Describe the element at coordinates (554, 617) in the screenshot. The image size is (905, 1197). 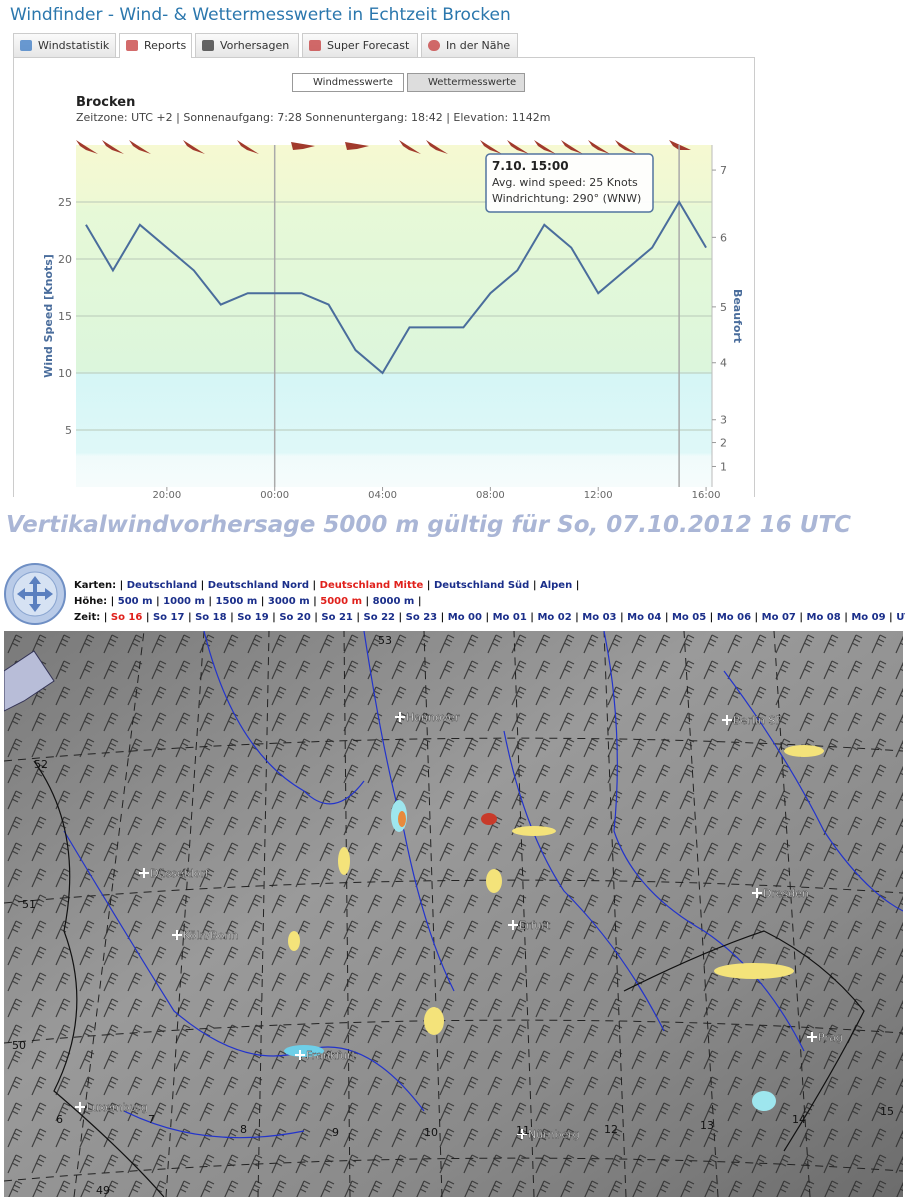
I see `nav-link: Mo 02` at that location.